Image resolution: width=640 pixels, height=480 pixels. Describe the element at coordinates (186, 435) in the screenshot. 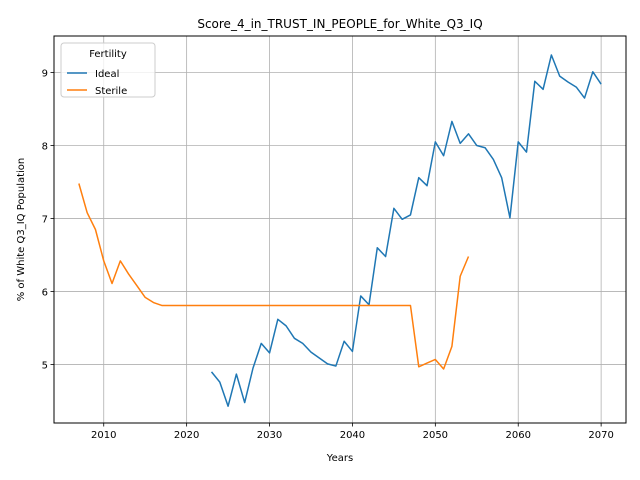

I see `x-tick-label: 2020` at that location.